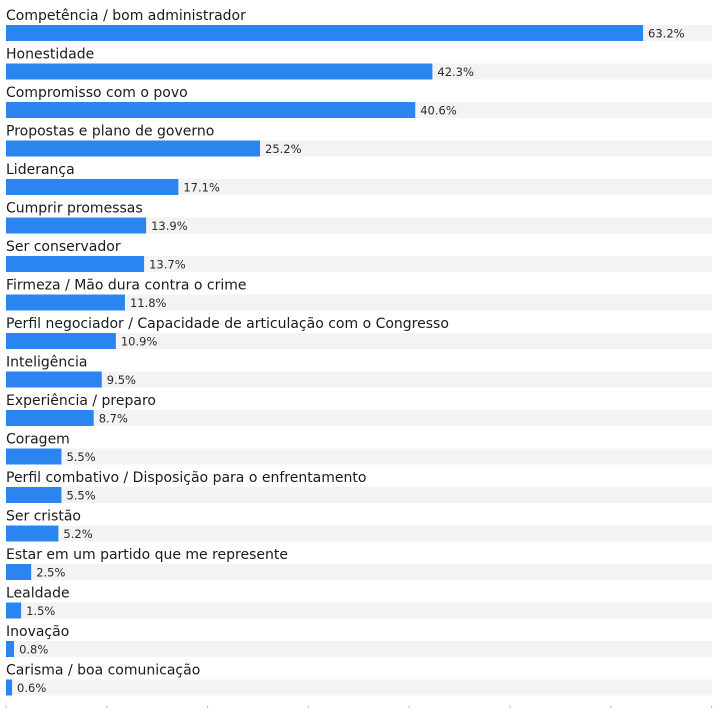 Image resolution: width=724 pixels, height=708 pixels. What do you see at coordinates (110, 132) in the screenshot?
I see `category-label: Propostas e plano de governo` at bounding box center [110, 132].